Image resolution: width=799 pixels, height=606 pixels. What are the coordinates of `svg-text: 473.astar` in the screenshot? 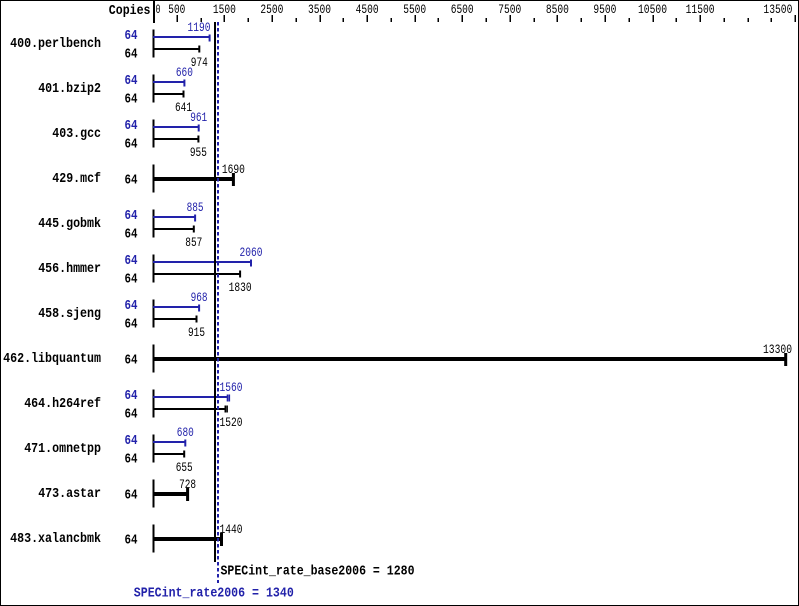 It's located at (69, 494).